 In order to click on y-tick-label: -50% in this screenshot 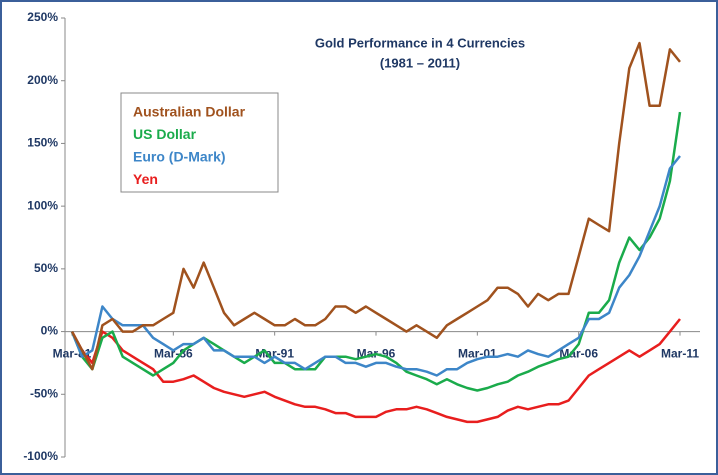, I will do `click(44, 393)`.